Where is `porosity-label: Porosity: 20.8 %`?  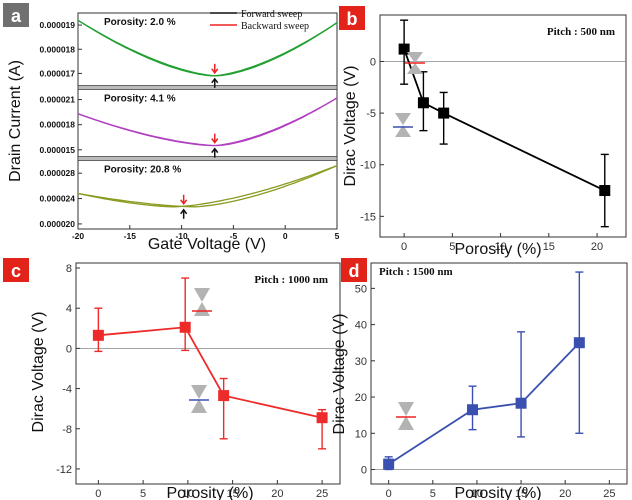 porosity-label: Porosity: 20.8 % is located at coordinates (142, 170).